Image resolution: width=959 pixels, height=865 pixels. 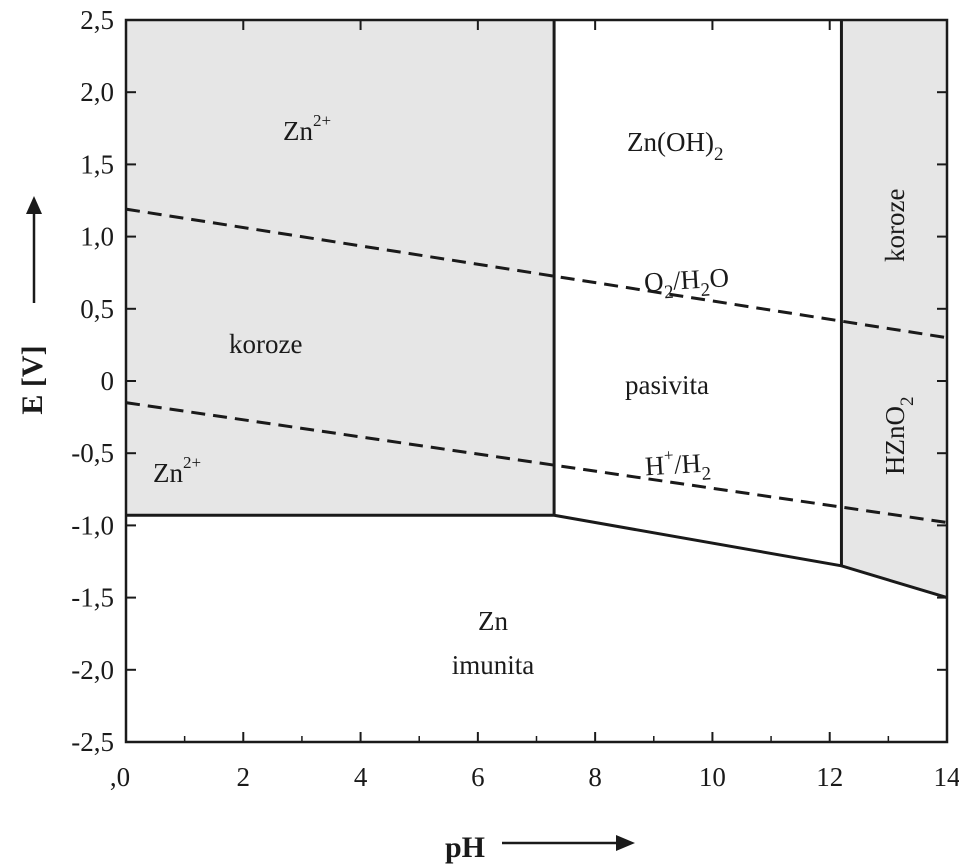 I want to click on label-o2-h2o: O2/H2O, so click(x=686, y=283).